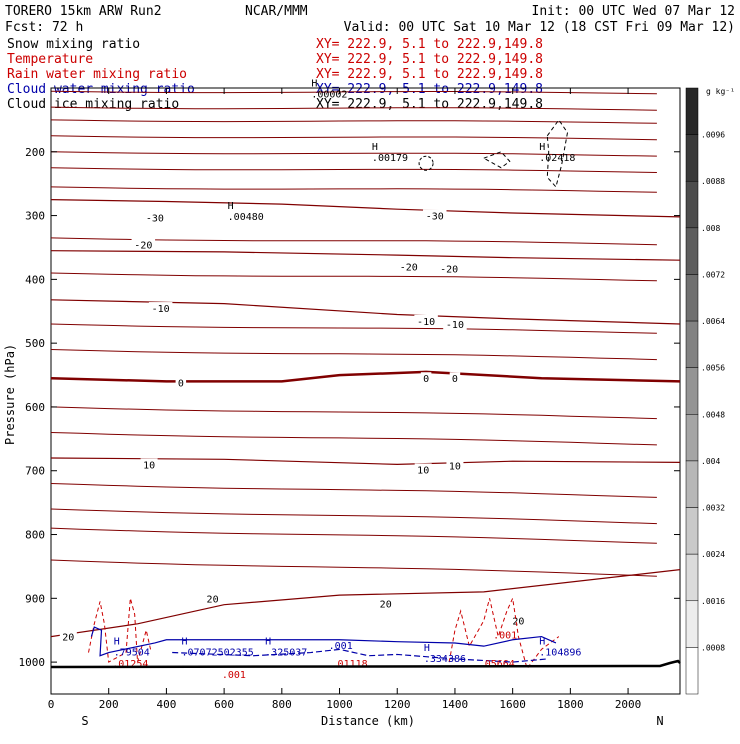  Describe the element at coordinates (120, 630) in the screenshot. I see `rain-contour` at that location.